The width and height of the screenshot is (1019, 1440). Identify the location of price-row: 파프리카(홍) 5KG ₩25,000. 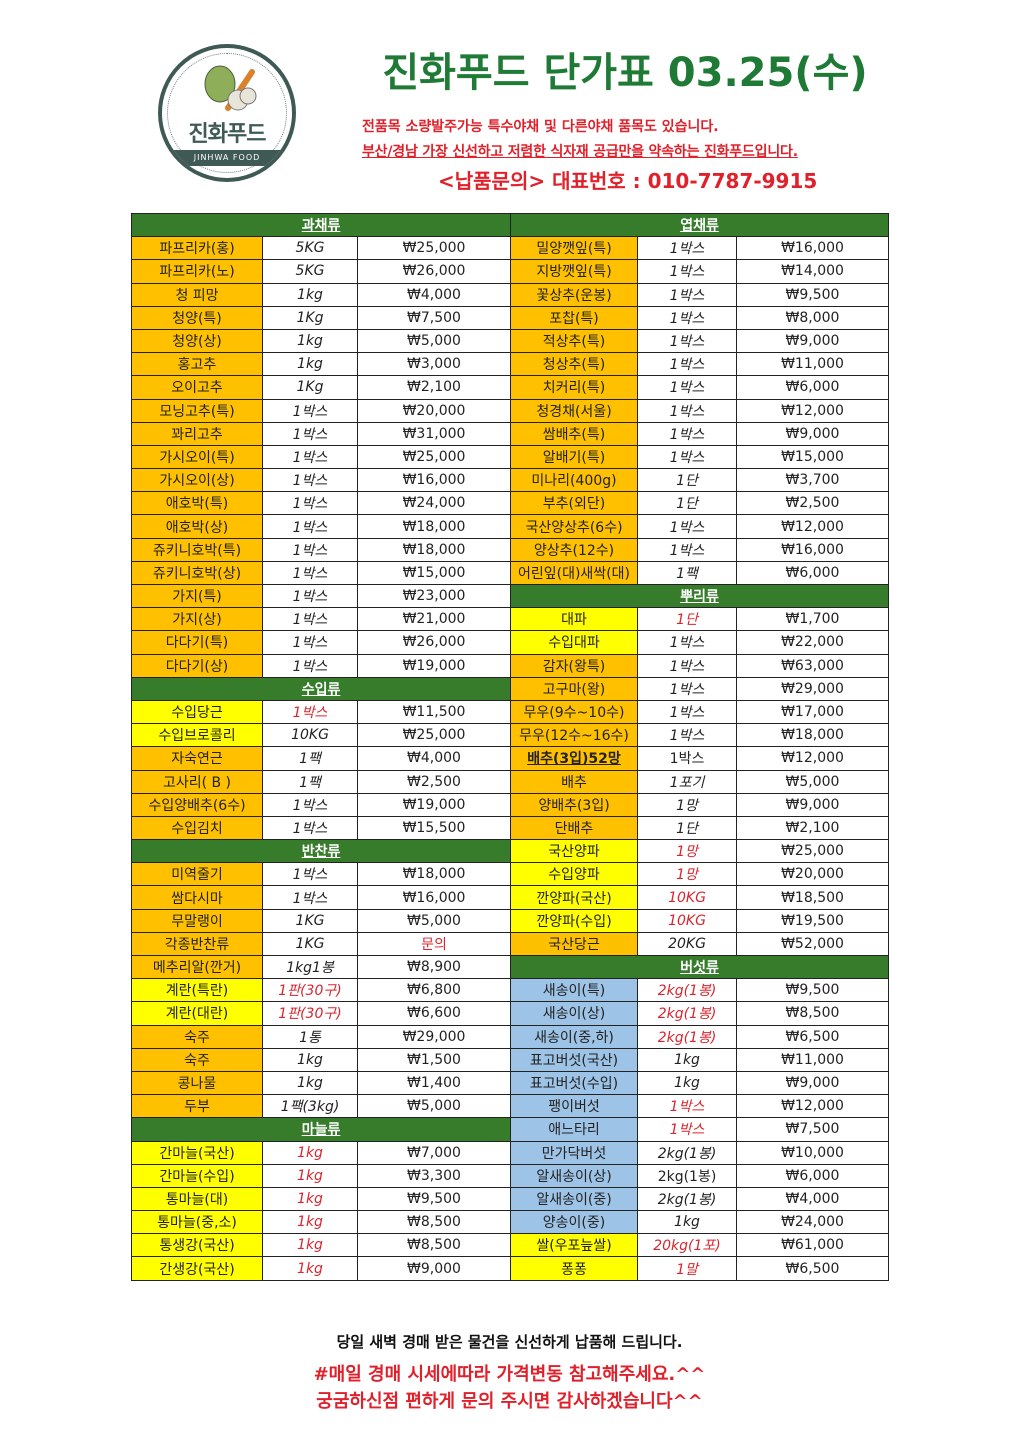
(321, 248).